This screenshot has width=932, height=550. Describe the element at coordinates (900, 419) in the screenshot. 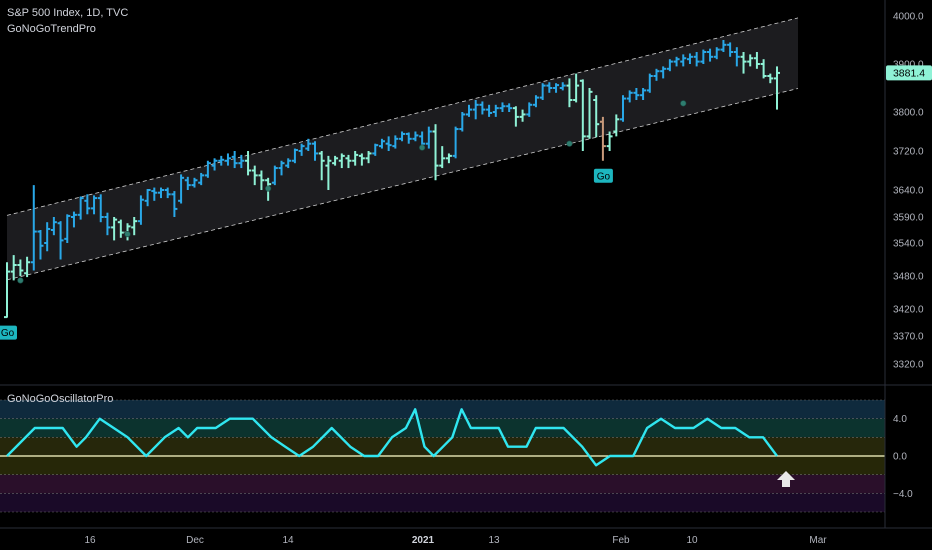

I see `oscillator-tick-label: 4.0` at that location.